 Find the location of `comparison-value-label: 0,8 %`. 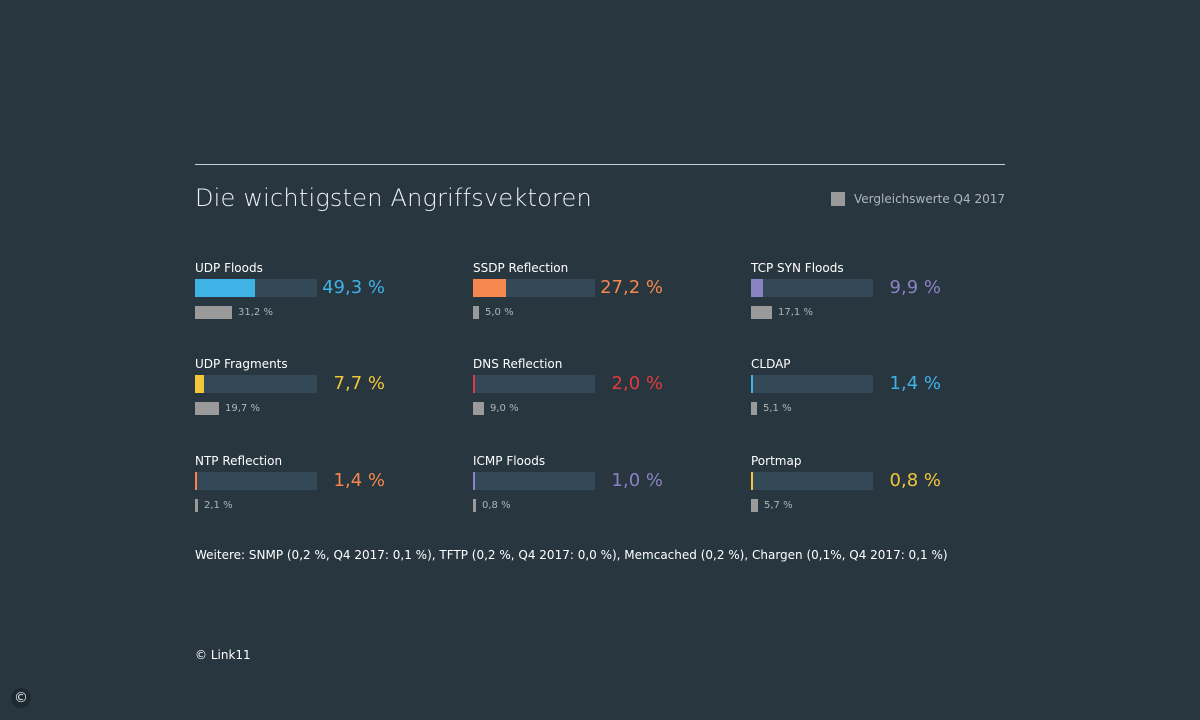

comparison-value-label: 0,8 % is located at coordinates (496, 505).